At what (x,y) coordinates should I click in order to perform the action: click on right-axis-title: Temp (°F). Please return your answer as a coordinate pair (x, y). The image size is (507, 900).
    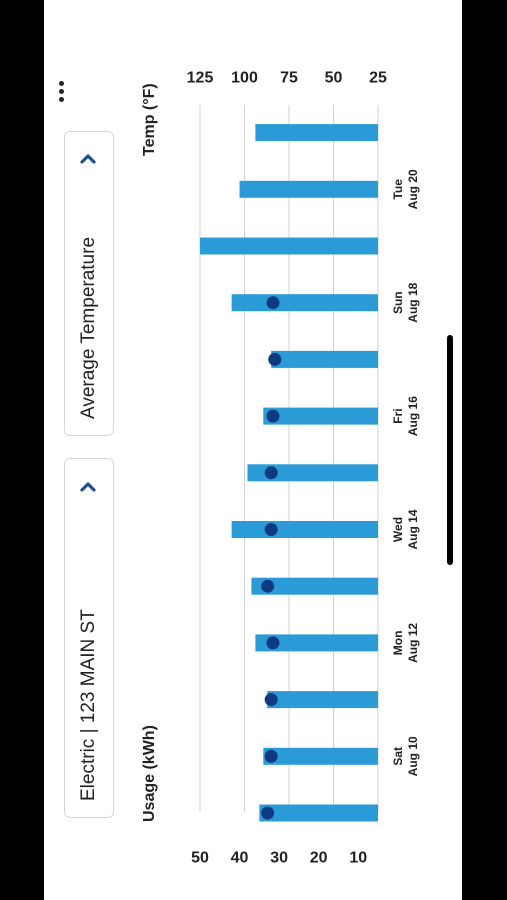
    Looking at the image, I should click on (149, 119).